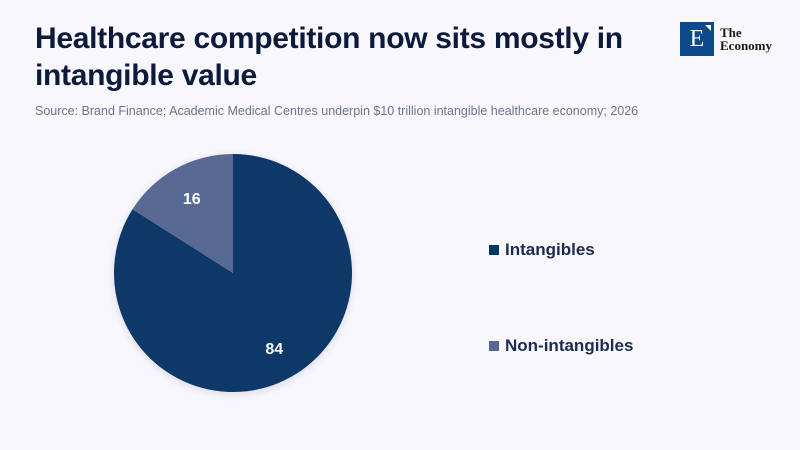 The width and height of the screenshot is (800, 450). I want to click on logo-wordmark: The Economy, so click(746, 39).